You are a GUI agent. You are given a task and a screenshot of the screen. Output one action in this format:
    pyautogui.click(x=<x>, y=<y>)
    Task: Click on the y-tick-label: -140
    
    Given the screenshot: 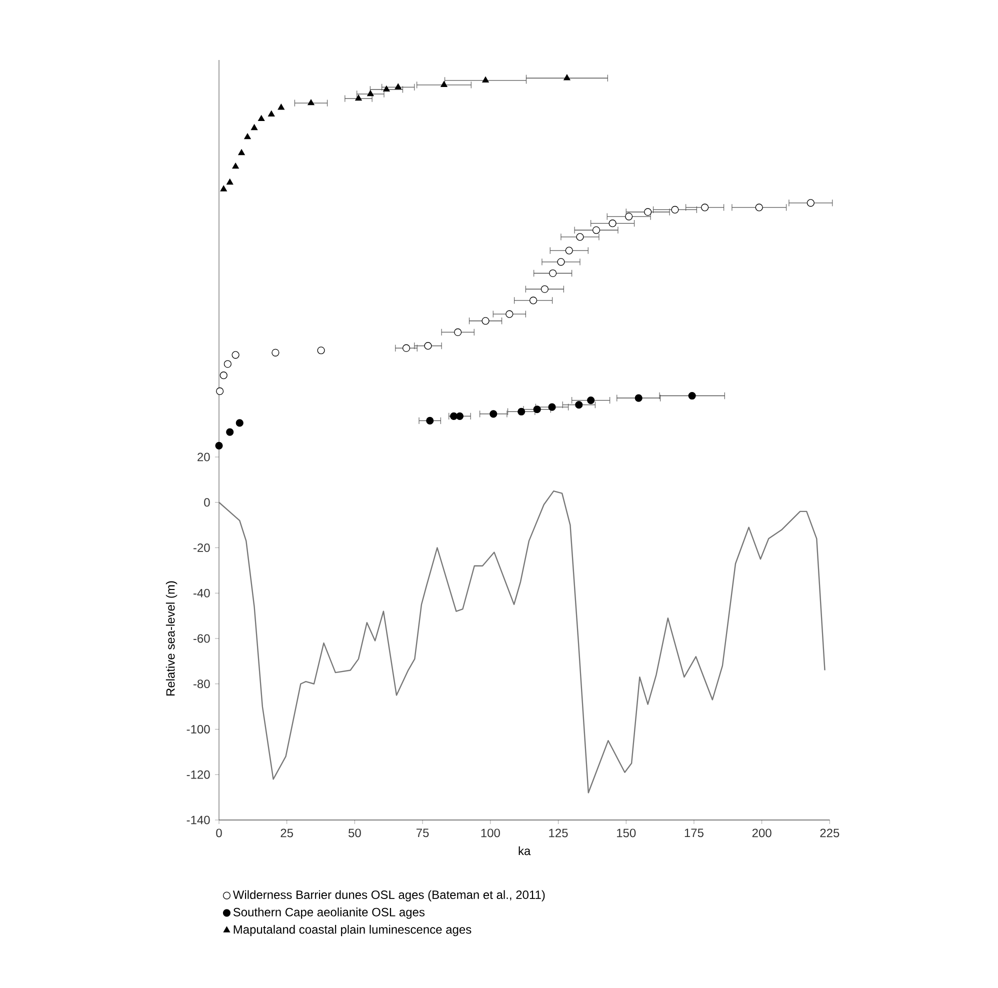 What is the action you would take?
    pyautogui.click(x=198, y=820)
    